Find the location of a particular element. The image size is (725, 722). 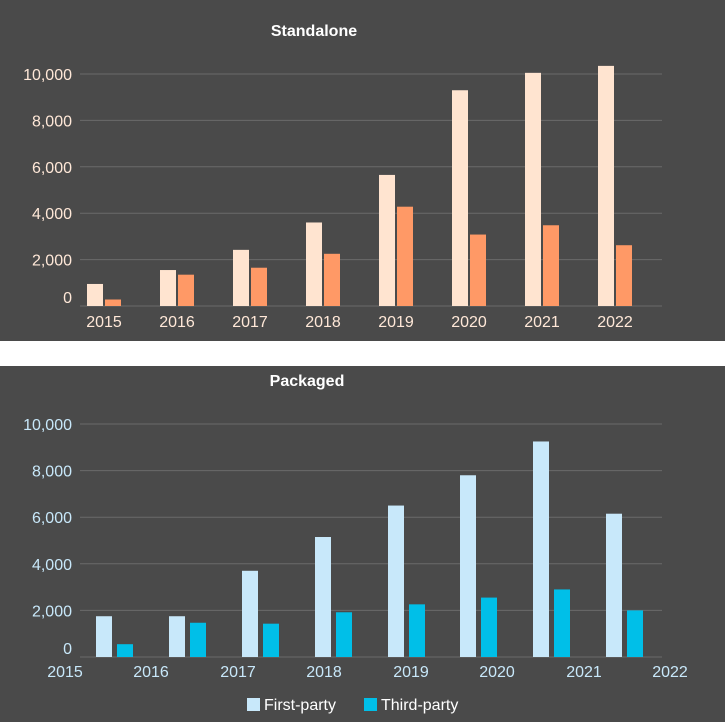

legend: First-party Third-party is located at coordinates (352, 705).